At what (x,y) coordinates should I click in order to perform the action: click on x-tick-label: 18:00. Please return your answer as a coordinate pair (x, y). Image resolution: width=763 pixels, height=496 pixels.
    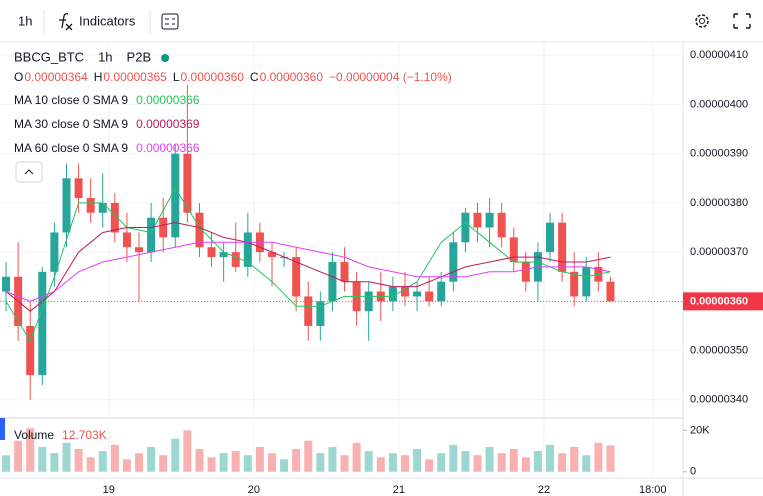
    Looking at the image, I should click on (653, 490).